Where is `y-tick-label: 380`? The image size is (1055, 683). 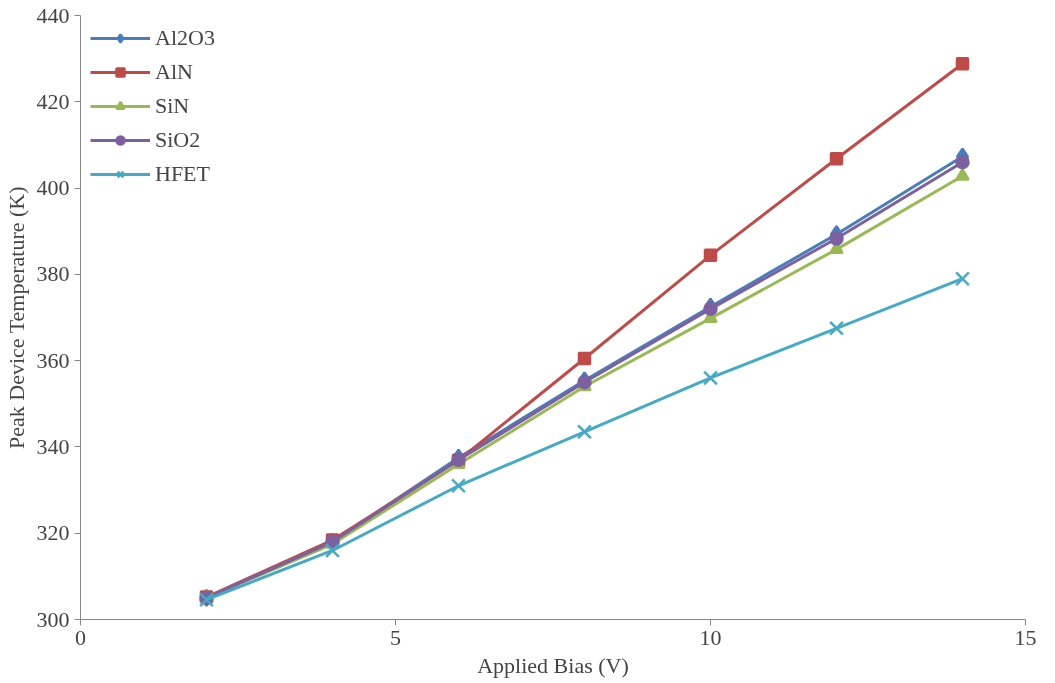
y-tick-label: 380 is located at coordinates (53, 274).